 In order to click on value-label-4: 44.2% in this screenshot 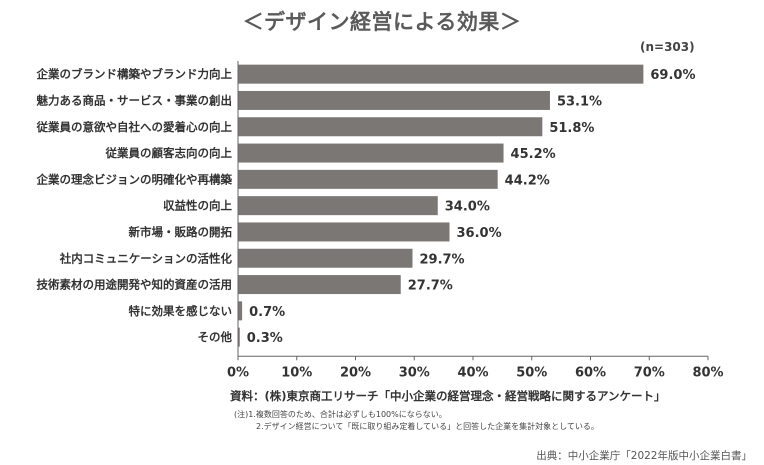, I will do `click(527, 180)`.